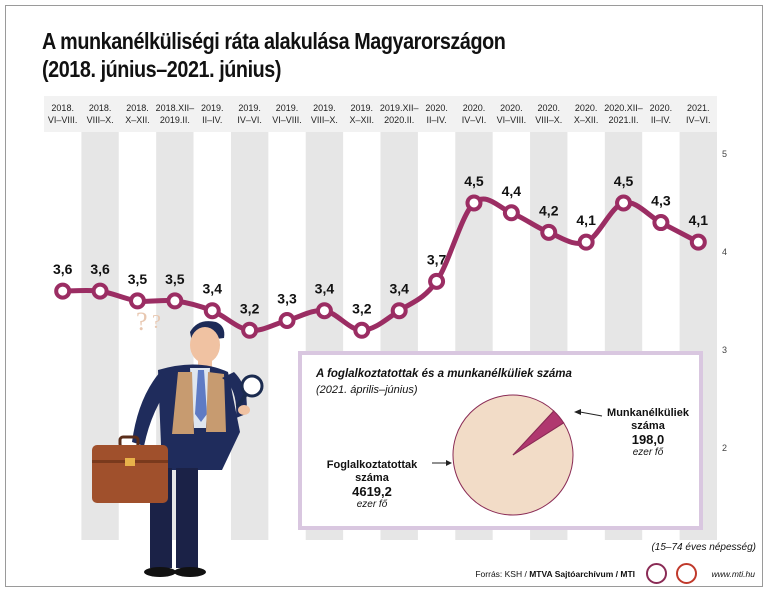 The image size is (768, 592). Describe the element at coordinates (178, 442) in the screenshot. I see `businessman-illustration: ? ?` at that location.